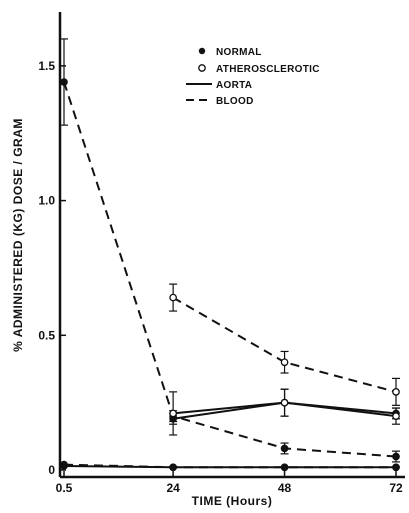 This screenshot has width=409, height=513. I want to click on legend-athero-label: ATHEROSCLEROTIC, so click(268, 69).